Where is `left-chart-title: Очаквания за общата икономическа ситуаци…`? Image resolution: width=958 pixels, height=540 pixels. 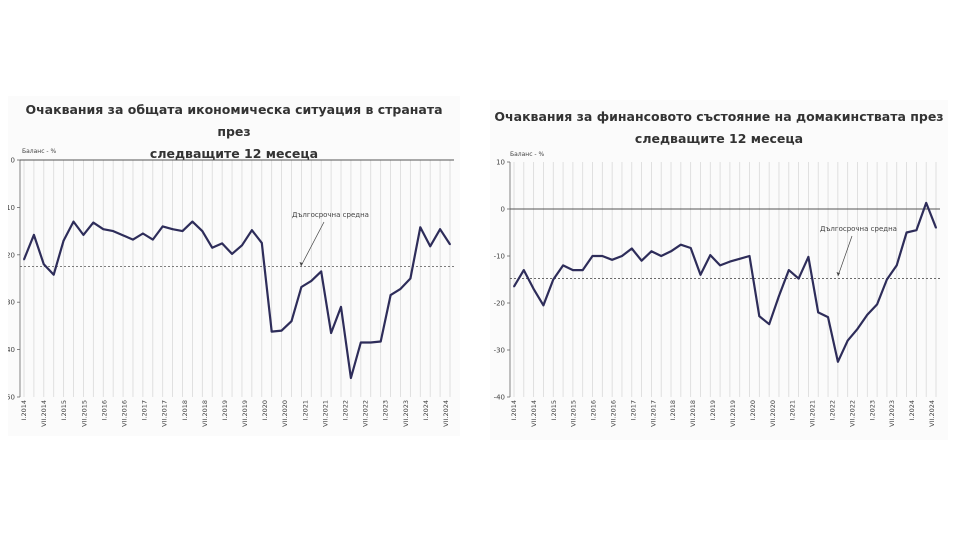 left-chart-title: Очаквания за общата икономическа ситуаци… is located at coordinates (234, 132).